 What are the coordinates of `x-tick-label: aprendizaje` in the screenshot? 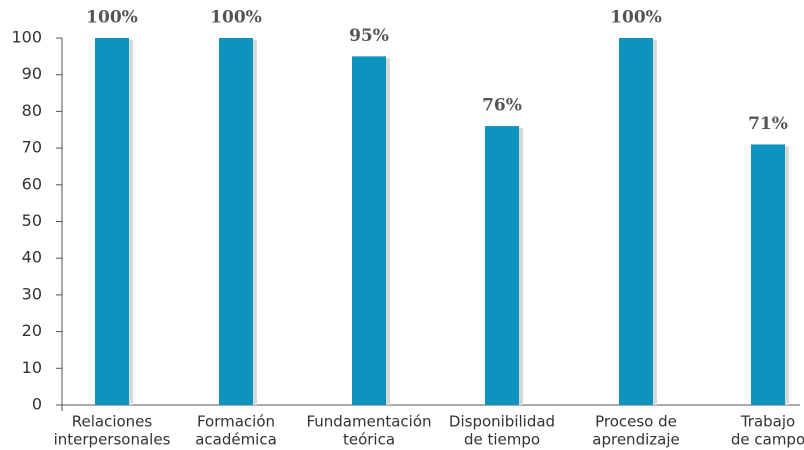 It's located at (635, 440).